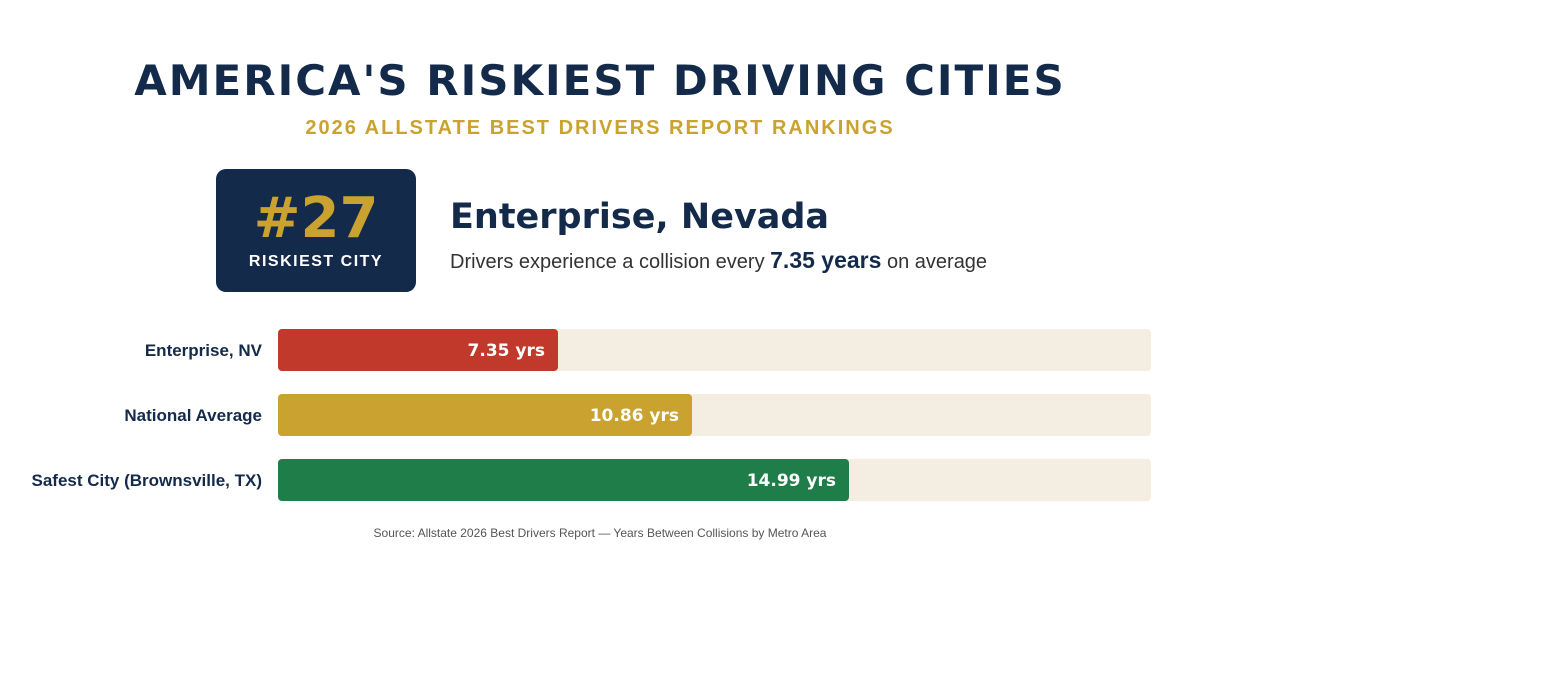 This screenshot has height=698, width=1568. Describe the element at coordinates (485, 415) in the screenshot. I see `bar: 10.86 yrs` at that location.